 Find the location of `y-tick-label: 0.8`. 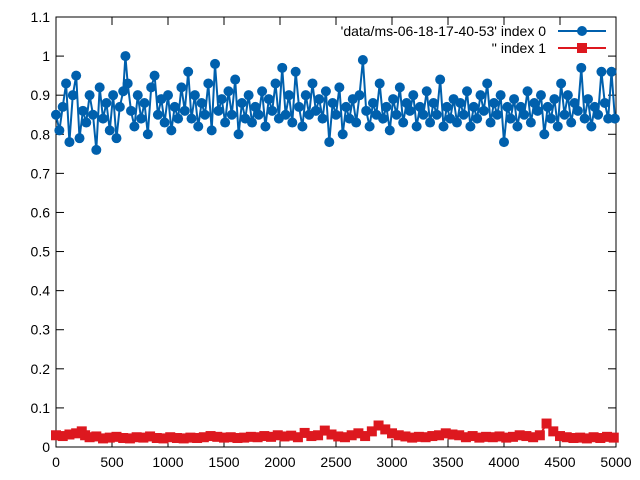

y-tick-label: 0.8 is located at coordinates (41, 134).